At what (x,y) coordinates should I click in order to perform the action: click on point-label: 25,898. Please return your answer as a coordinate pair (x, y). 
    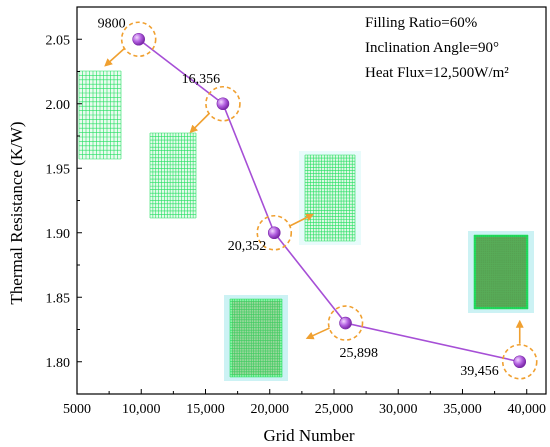
    Looking at the image, I should click on (359, 353).